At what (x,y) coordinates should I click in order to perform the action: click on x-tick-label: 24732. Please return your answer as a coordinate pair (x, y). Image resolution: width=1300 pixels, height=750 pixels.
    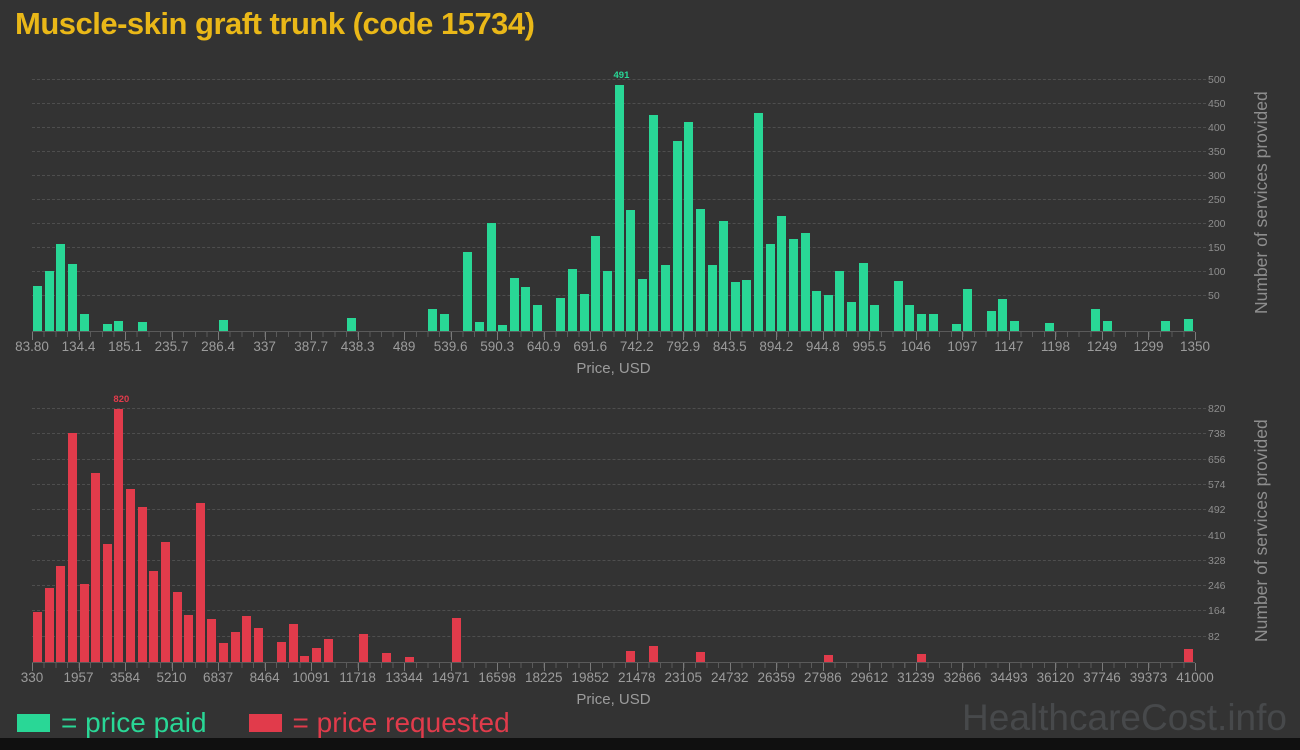
    Looking at the image, I should click on (730, 677).